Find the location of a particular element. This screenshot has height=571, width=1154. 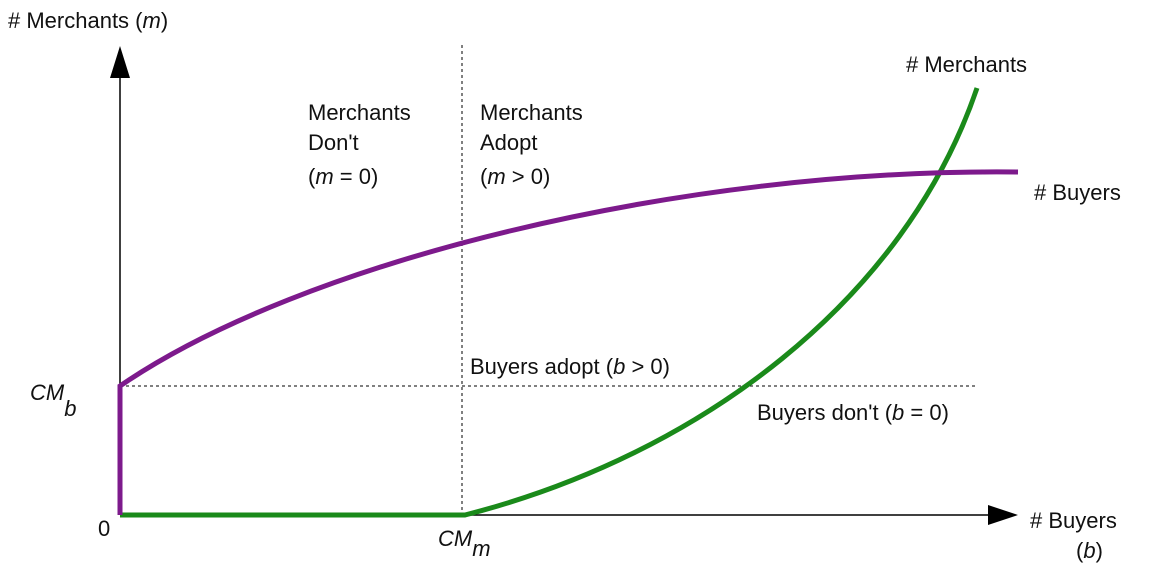

origin-label: 0 is located at coordinates (104, 528).